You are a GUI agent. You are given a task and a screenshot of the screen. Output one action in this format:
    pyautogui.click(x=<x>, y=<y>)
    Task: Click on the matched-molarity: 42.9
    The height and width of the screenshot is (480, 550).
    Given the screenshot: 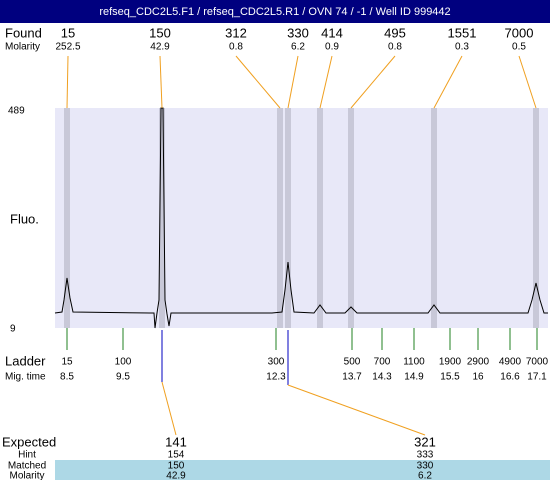 What is the action you would take?
    pyautogui.click(x=176, y=475)
    